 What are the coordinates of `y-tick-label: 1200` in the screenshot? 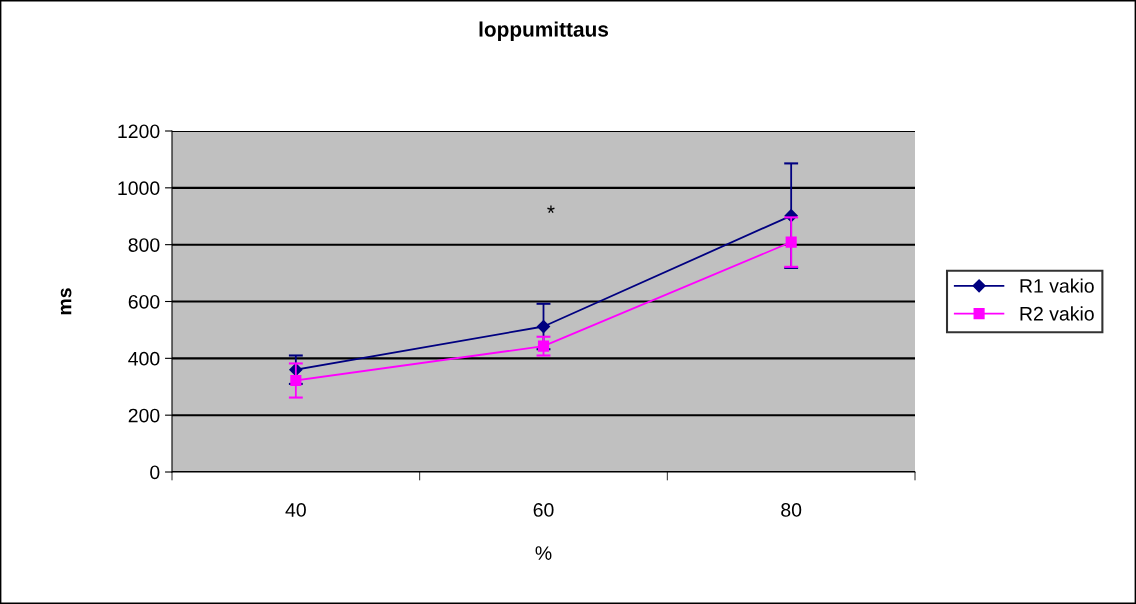 It's located at (139, 131).